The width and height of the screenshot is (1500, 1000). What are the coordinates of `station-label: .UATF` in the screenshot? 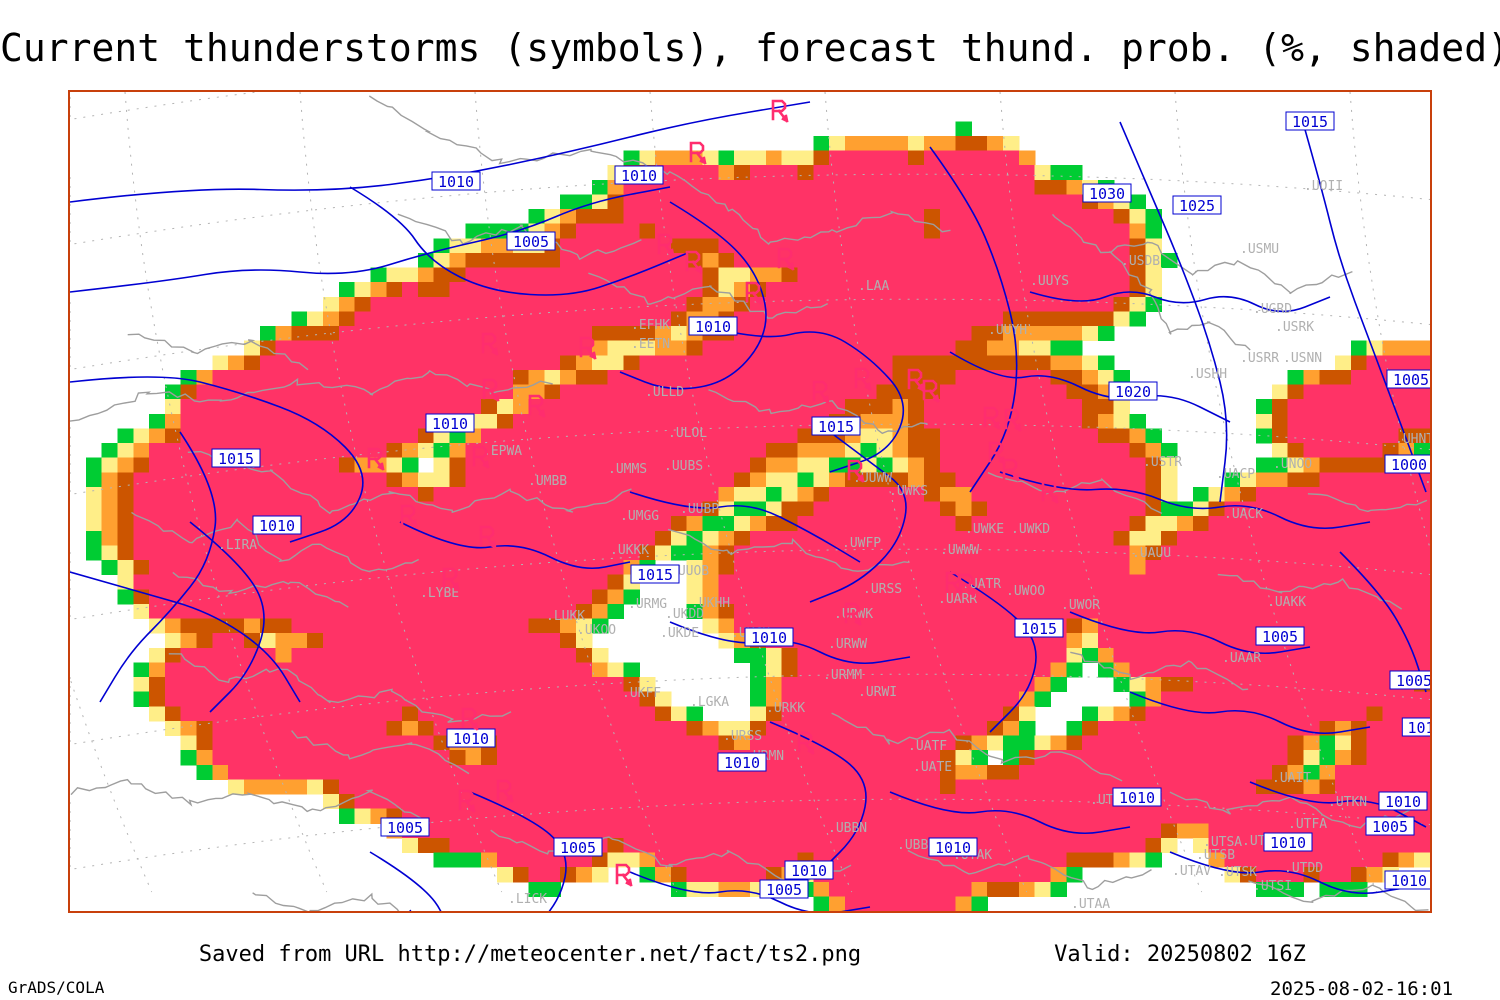 It's located at (927, 746).